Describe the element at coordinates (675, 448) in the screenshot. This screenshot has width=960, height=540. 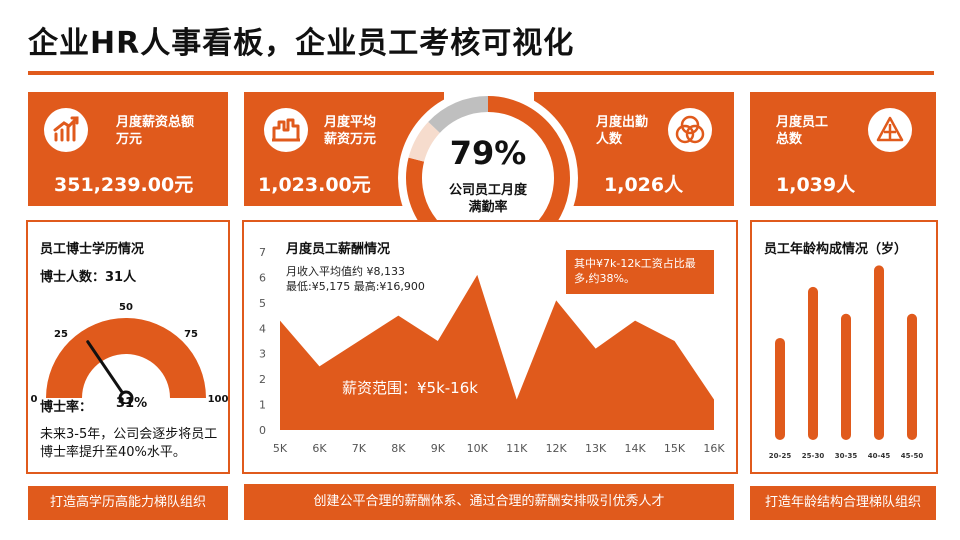
I see `x-tick-label: 15K` at that location.